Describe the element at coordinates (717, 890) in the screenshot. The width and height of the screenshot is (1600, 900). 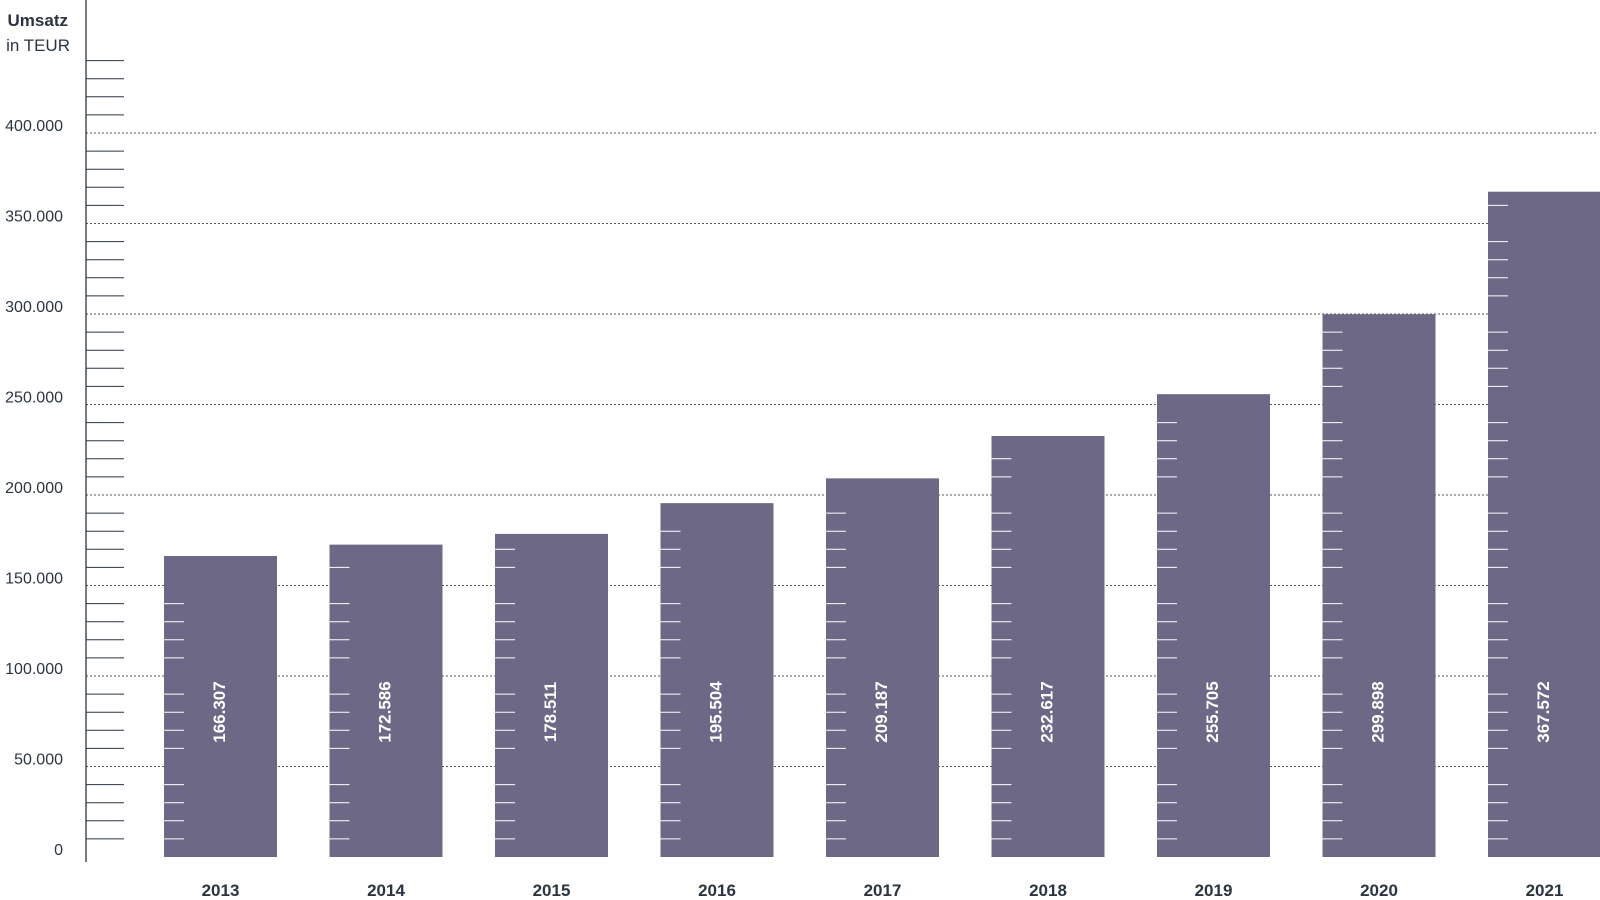
I see `x-tick-label: 2016` at that location.